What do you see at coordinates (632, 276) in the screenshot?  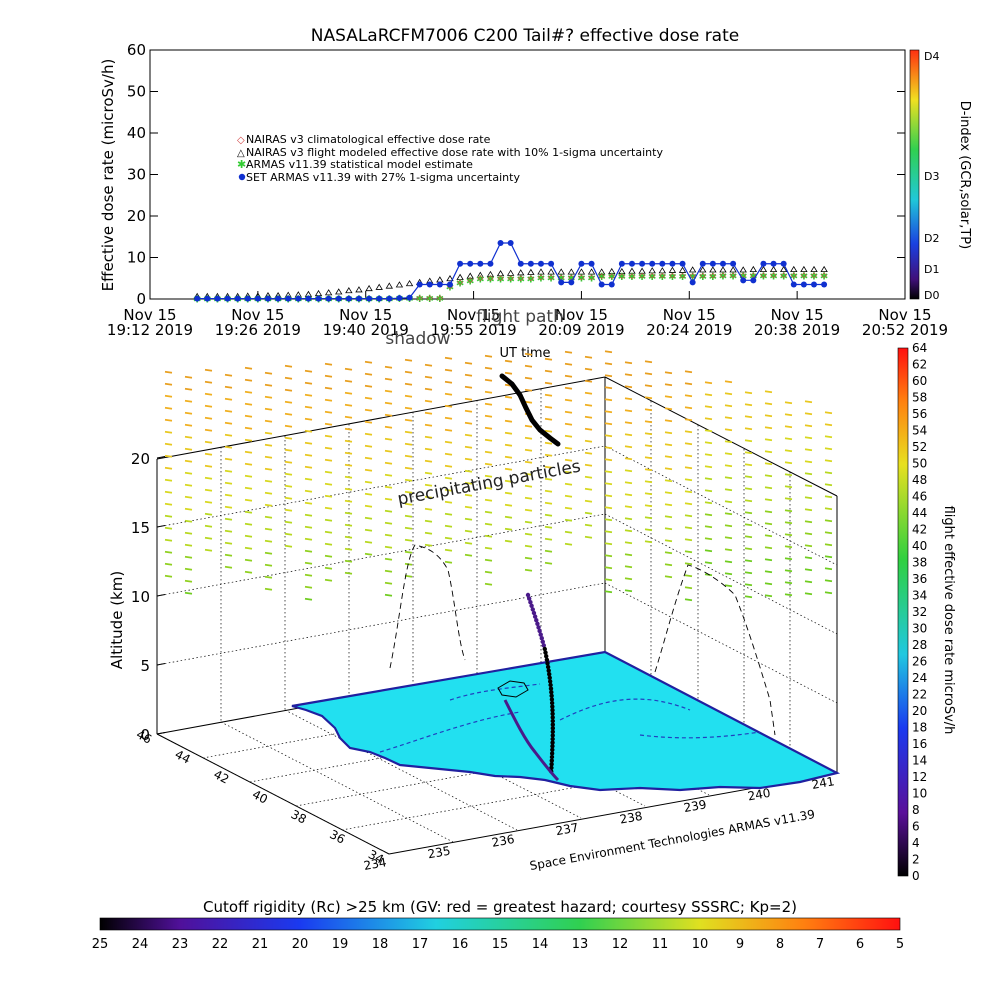 I see `nairas-climo-point` at bounding box center [632, 276].